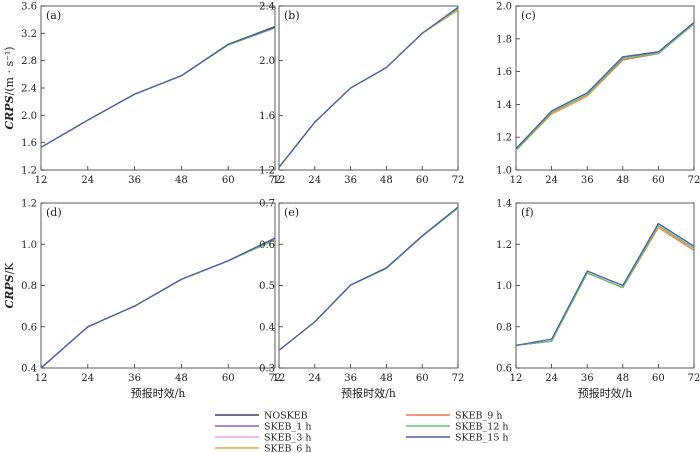  I want to click on y-tick-label: 3.2, so click(29, 34).